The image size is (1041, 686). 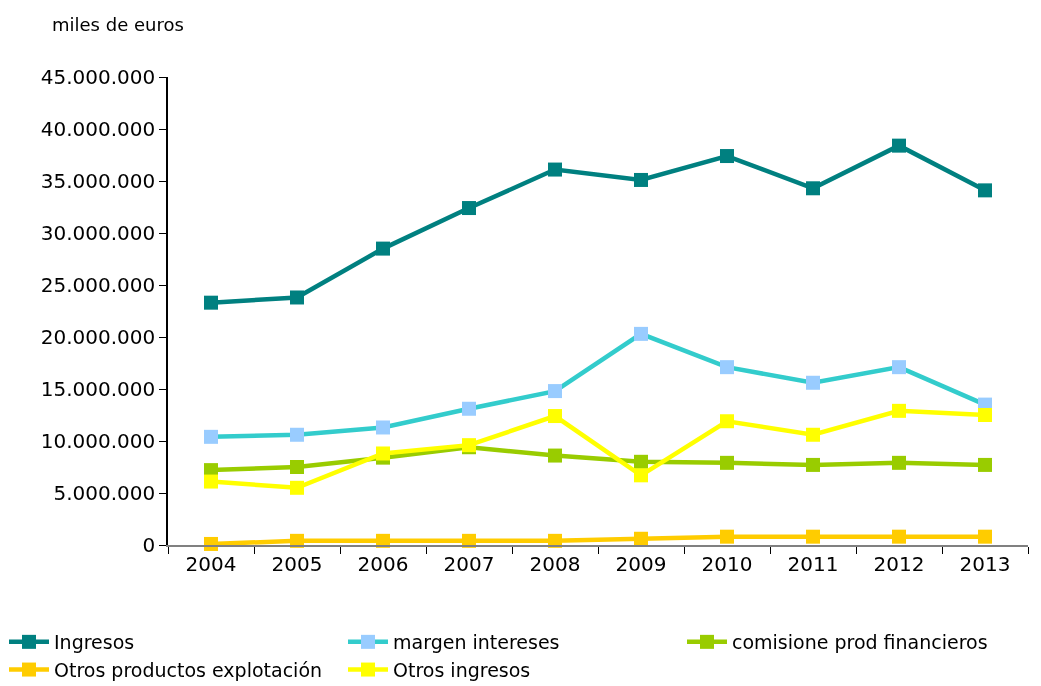 What do you see at coordinates (98, 77) in the screenshot?
I see `y-tick-label: 45.000.000` at bounding box center [98, 77].